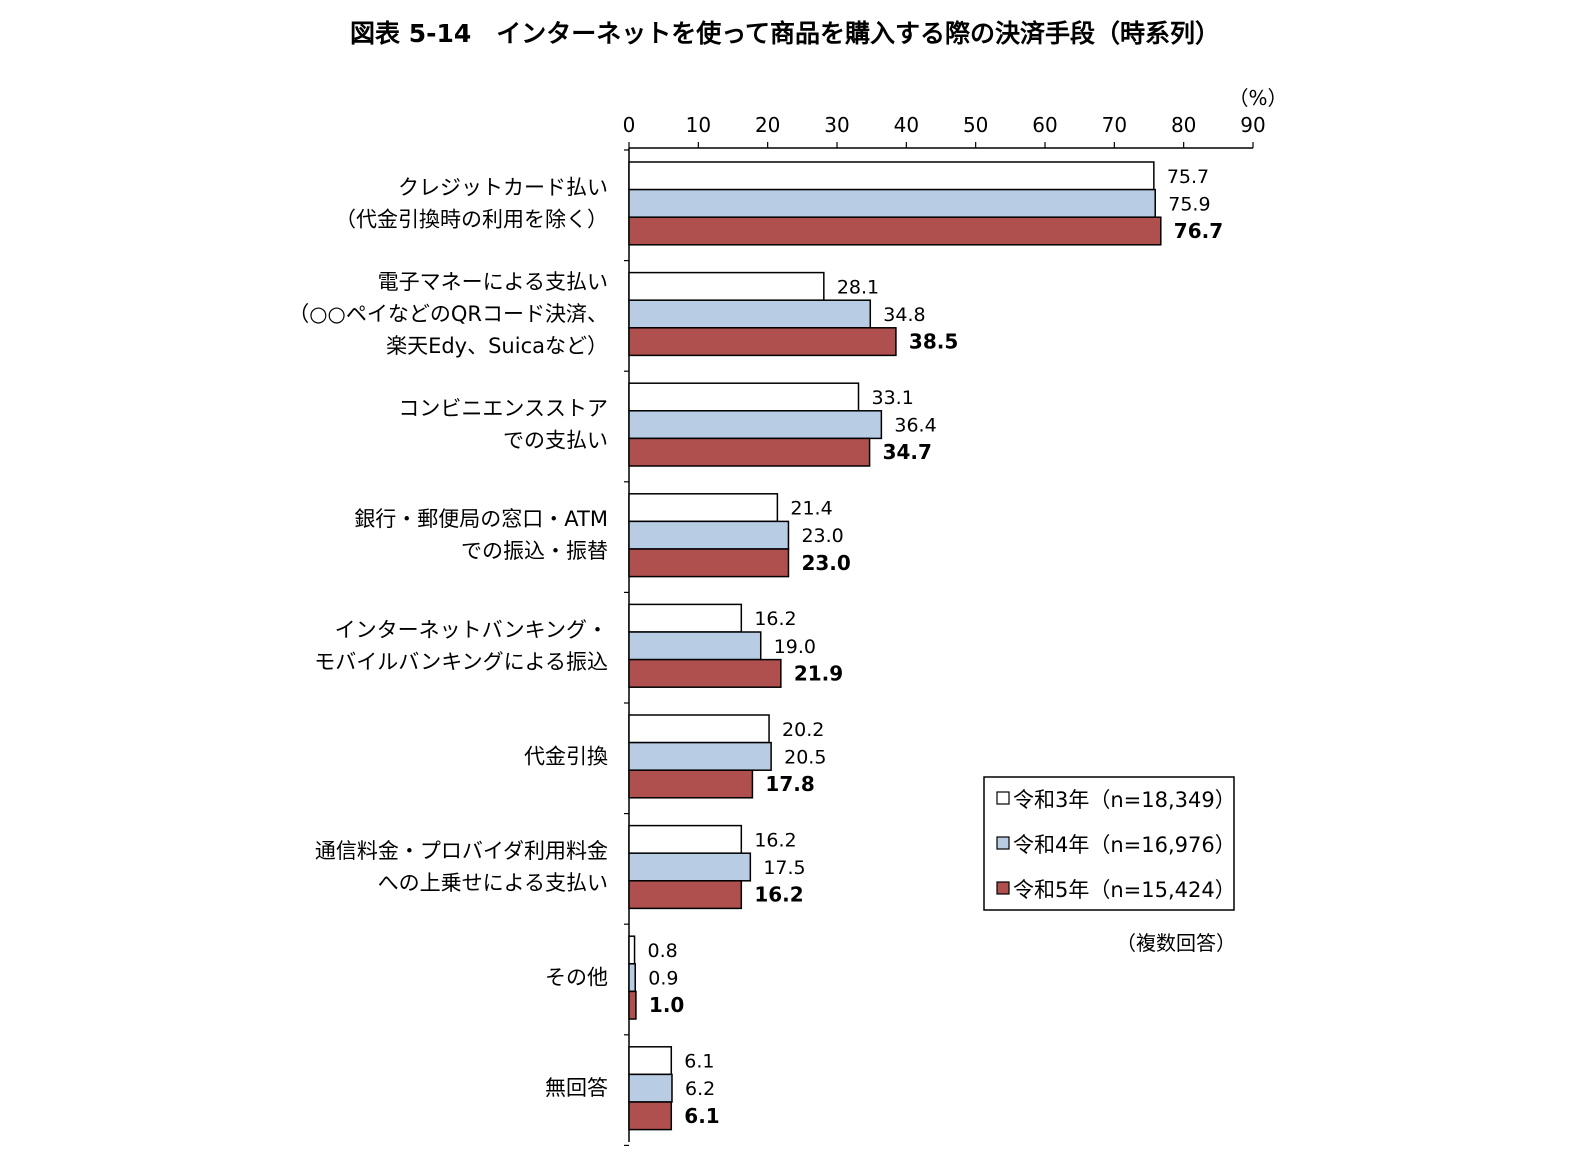  I want to click on data-label: 75.9, so click(1189, 204).